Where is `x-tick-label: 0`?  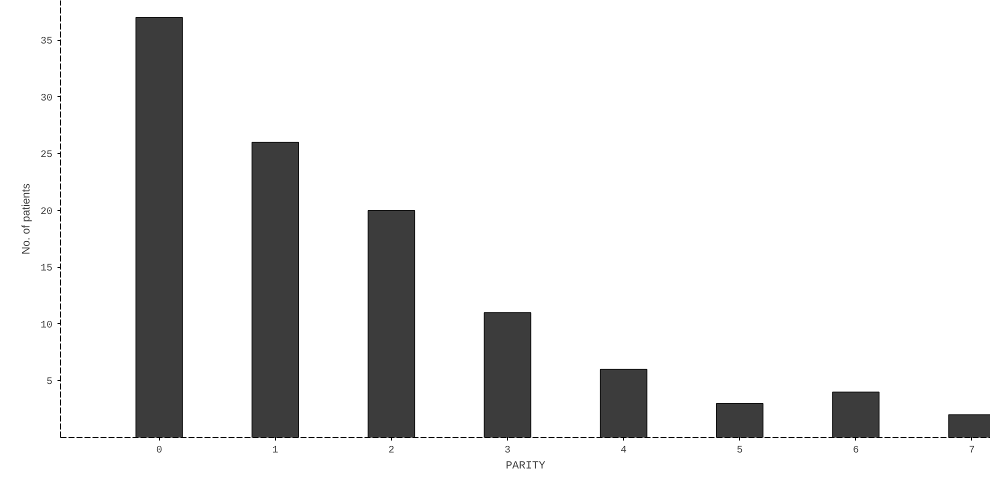 x-tick-label: 0 is located at coordinates (159, 451).